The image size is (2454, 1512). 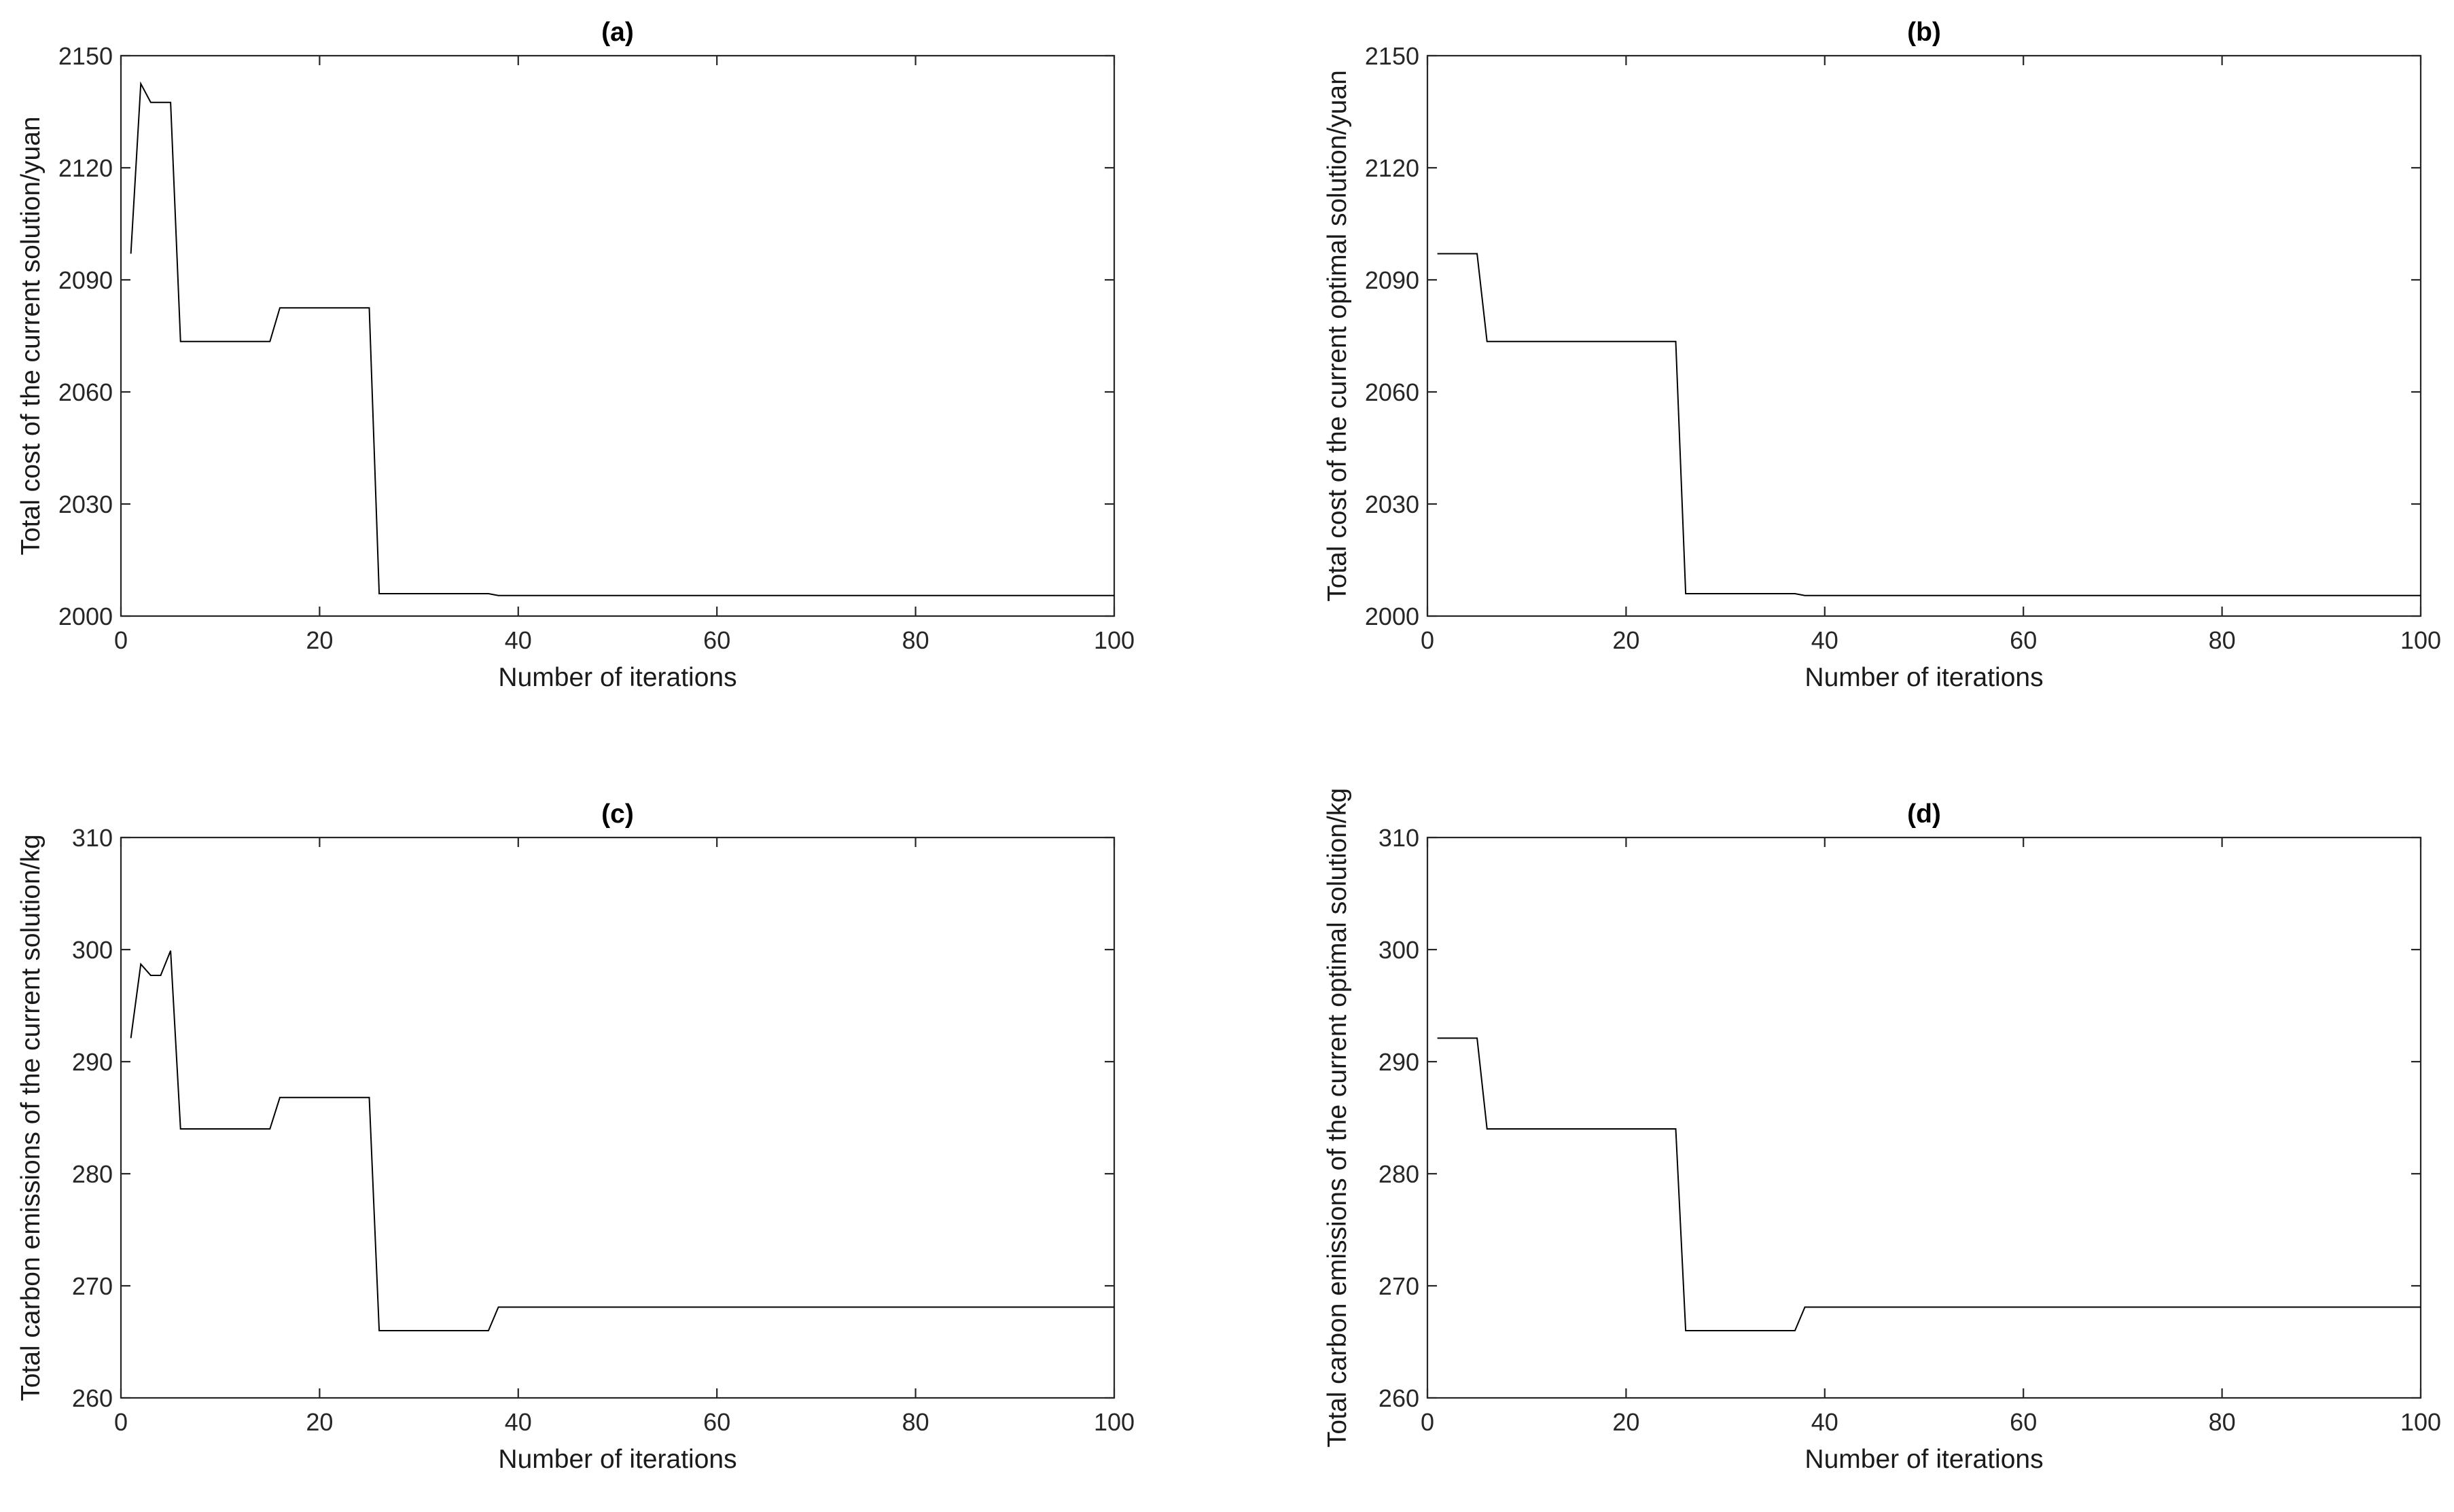 I want to click on y-axis-label: Total cost of the current solution/yuan, so click(x=31, y=335).